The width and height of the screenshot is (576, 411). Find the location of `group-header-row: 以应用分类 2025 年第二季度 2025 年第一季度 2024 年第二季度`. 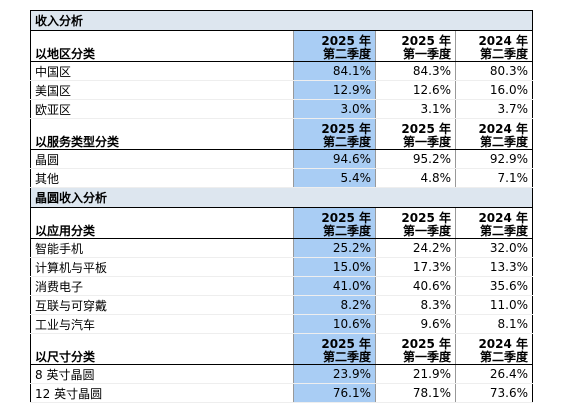

group-header-row: 以应用分类 2025 年第二季度 2025 年第一季度 2024 年第二季度 is located at coordinates (281, 223).